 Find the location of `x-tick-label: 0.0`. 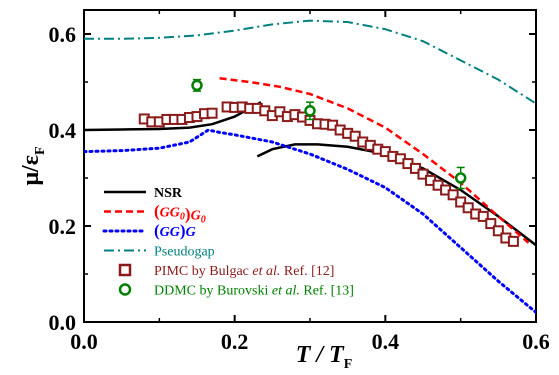

x-tick-label: 0.0 is located at coordinates (84, 341).